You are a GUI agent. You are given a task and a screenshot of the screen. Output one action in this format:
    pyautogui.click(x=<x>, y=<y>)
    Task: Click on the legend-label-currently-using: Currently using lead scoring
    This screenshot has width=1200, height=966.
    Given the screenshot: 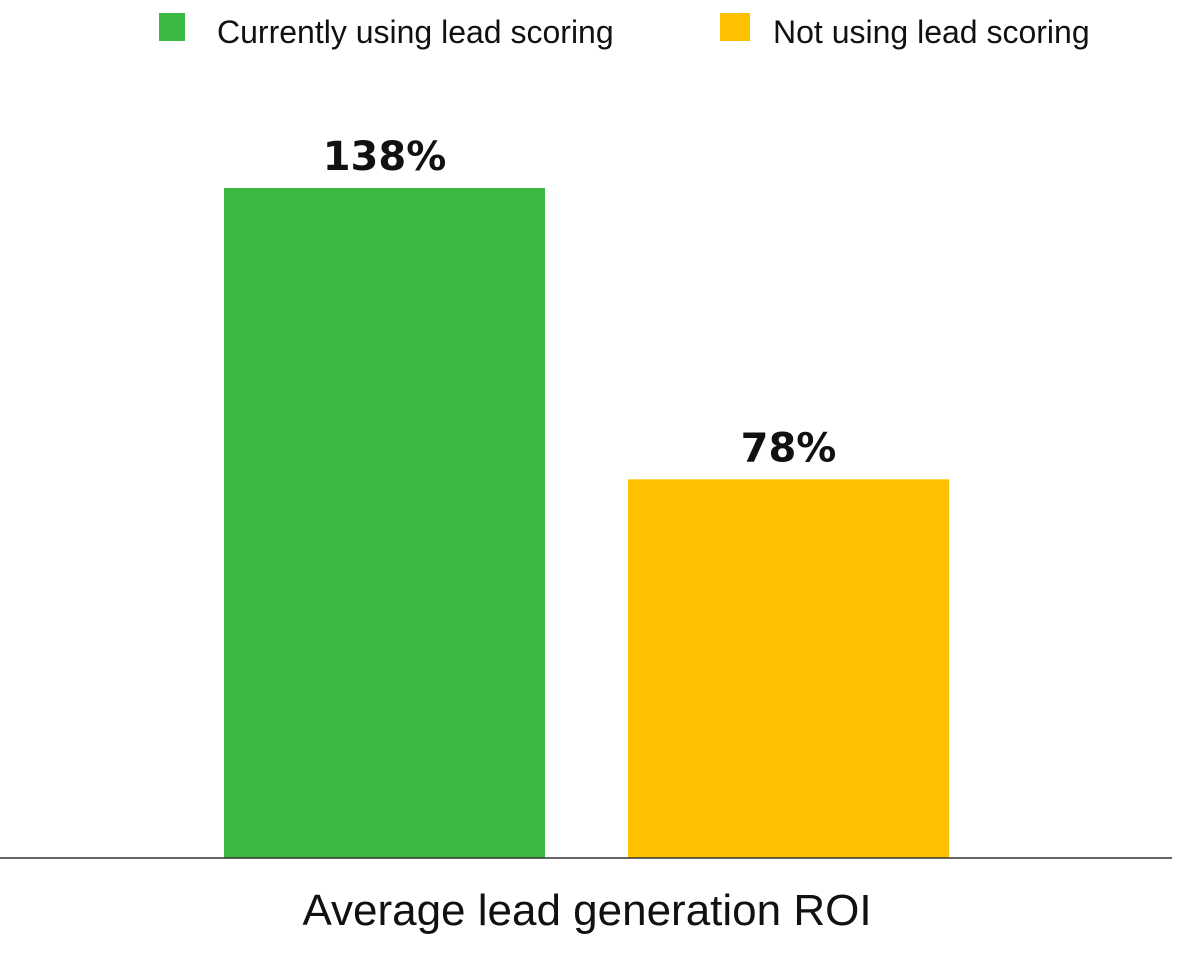 What is the action you would take?
    pyautogui.click(x=415, y=32)
    